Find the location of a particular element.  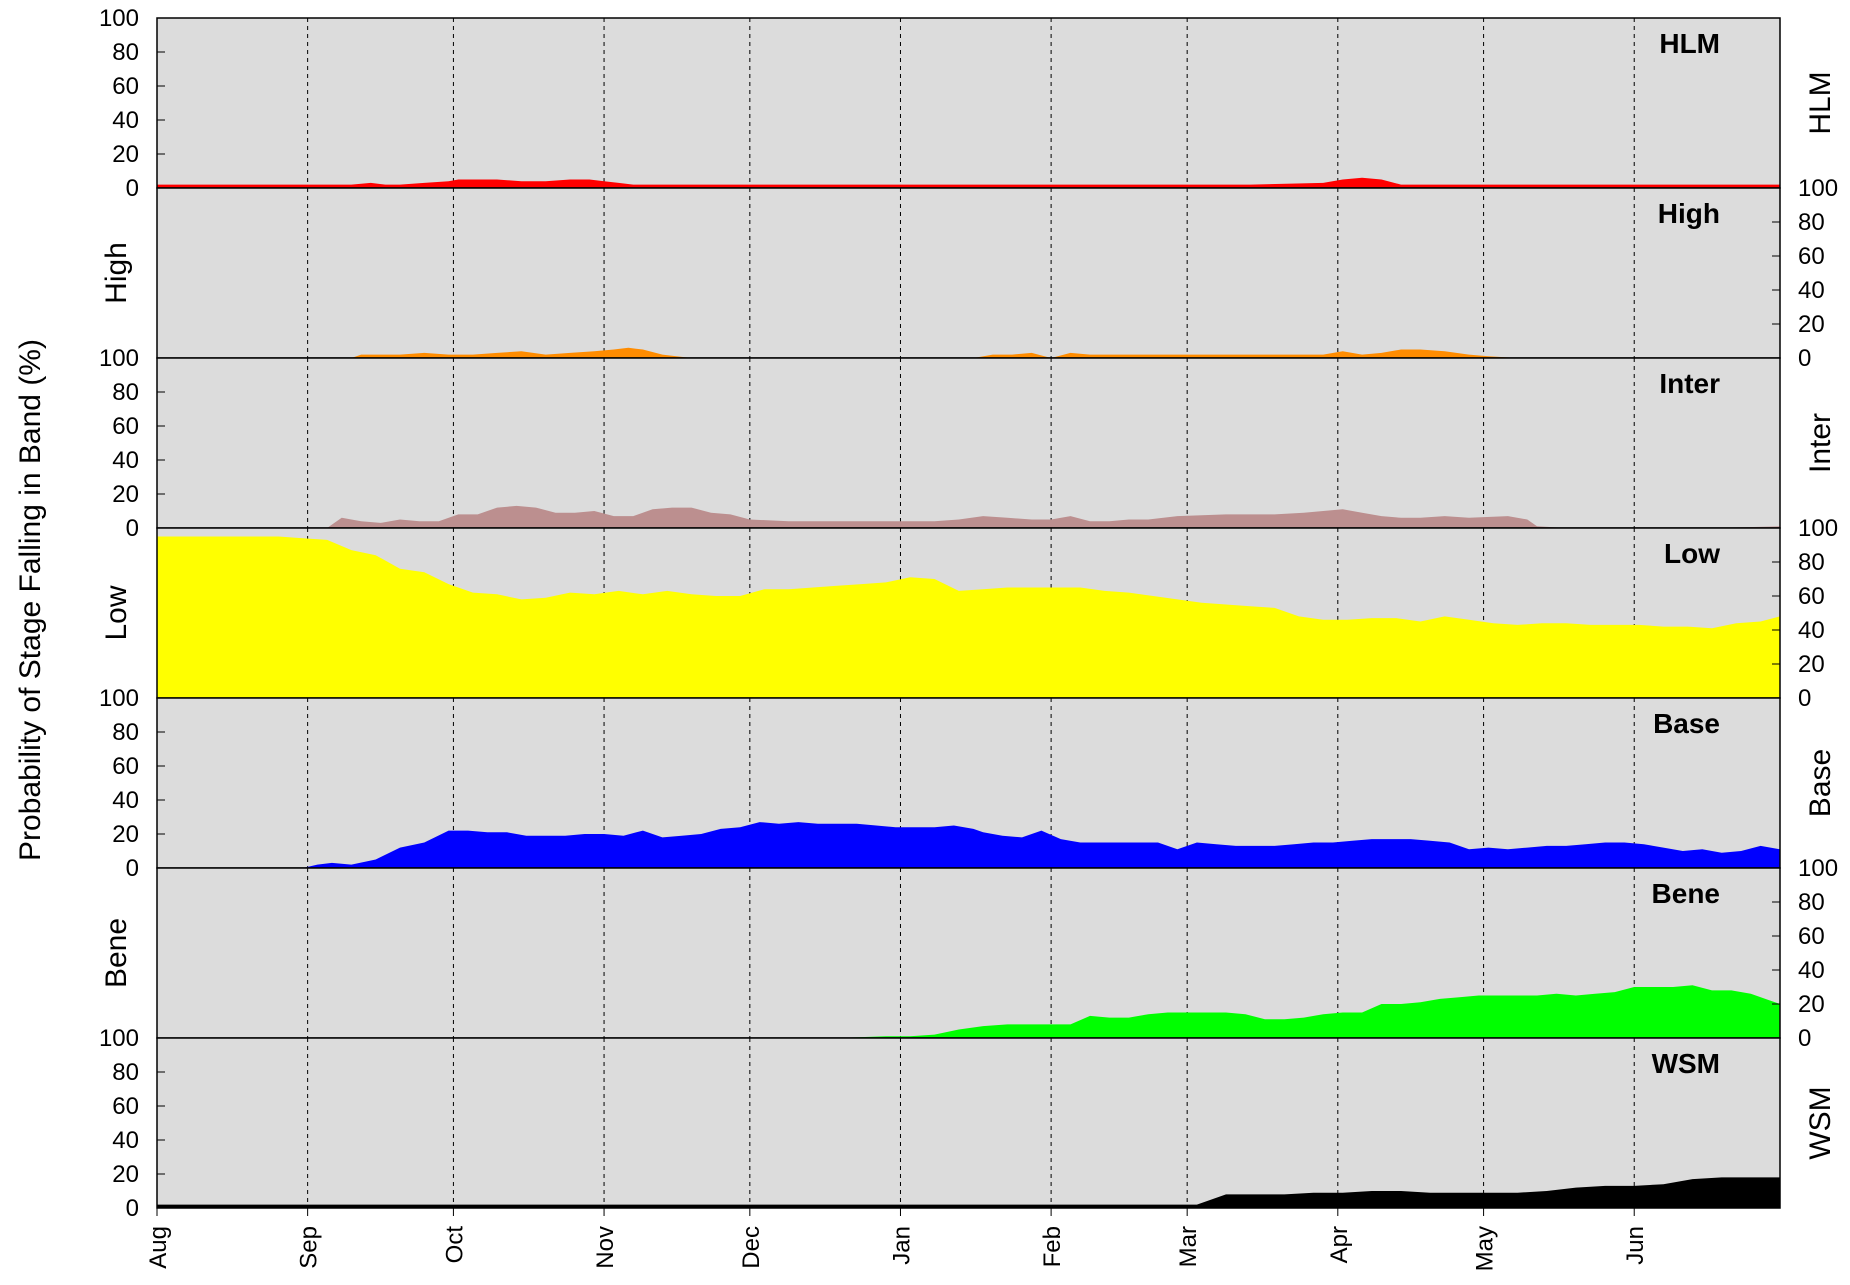

side-label-right: WSM is located at coordinates (1820, 1122).